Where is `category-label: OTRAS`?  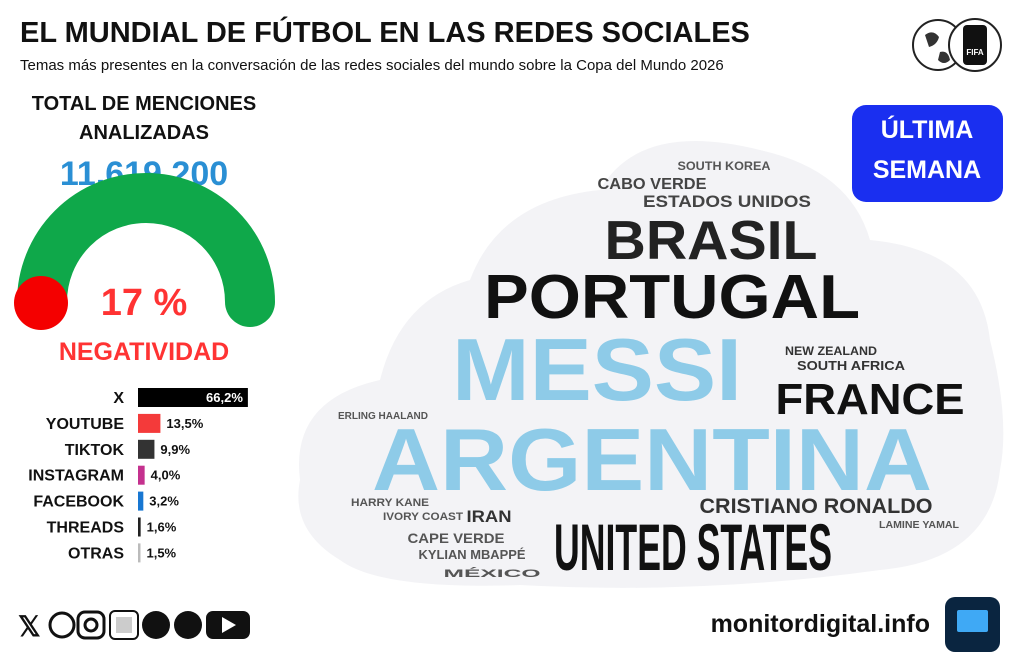
category-label: OTRAS is located at coordinates (96, 553).